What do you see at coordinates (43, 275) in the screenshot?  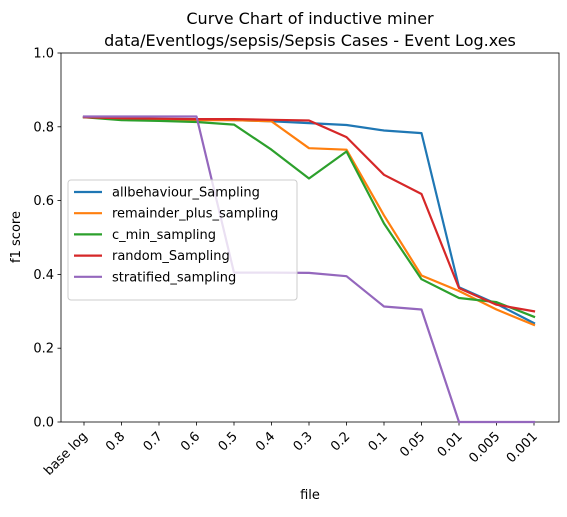 I see `y-tick-label: 0.4` at bounding box center [43, 275].